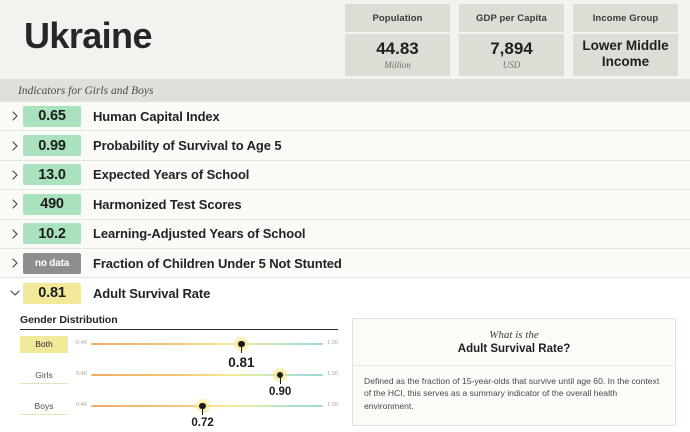 This screenshot has height=432, width=690. Describe the element at coordinates (241, 363) in the screenshot. I see `marker-value-label: 0.81` at that location.